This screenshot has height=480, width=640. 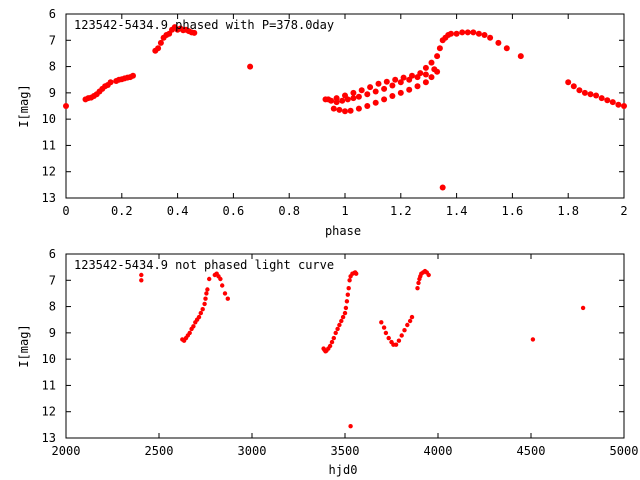 What do you see at coordinates (438, 451) in the screenshot?
I see `x-tick-label: 4000` at bounding box center [438, 451].